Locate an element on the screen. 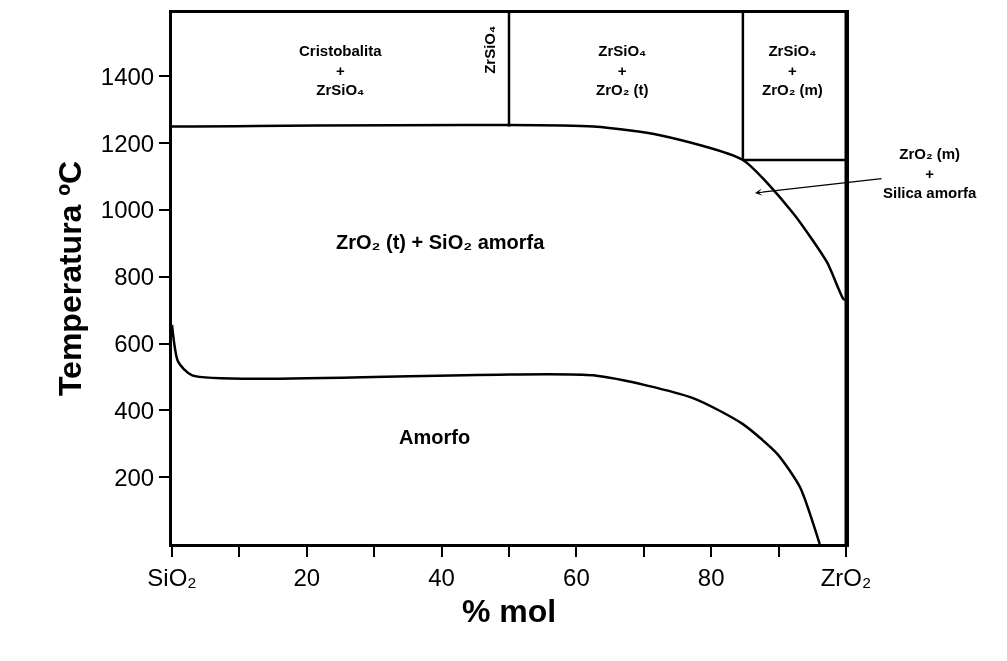 This screenshot has width=1007, height=661. annotation: ZrSiO₄ + ZrO₂ (t) is located at coordinates (622, 70).